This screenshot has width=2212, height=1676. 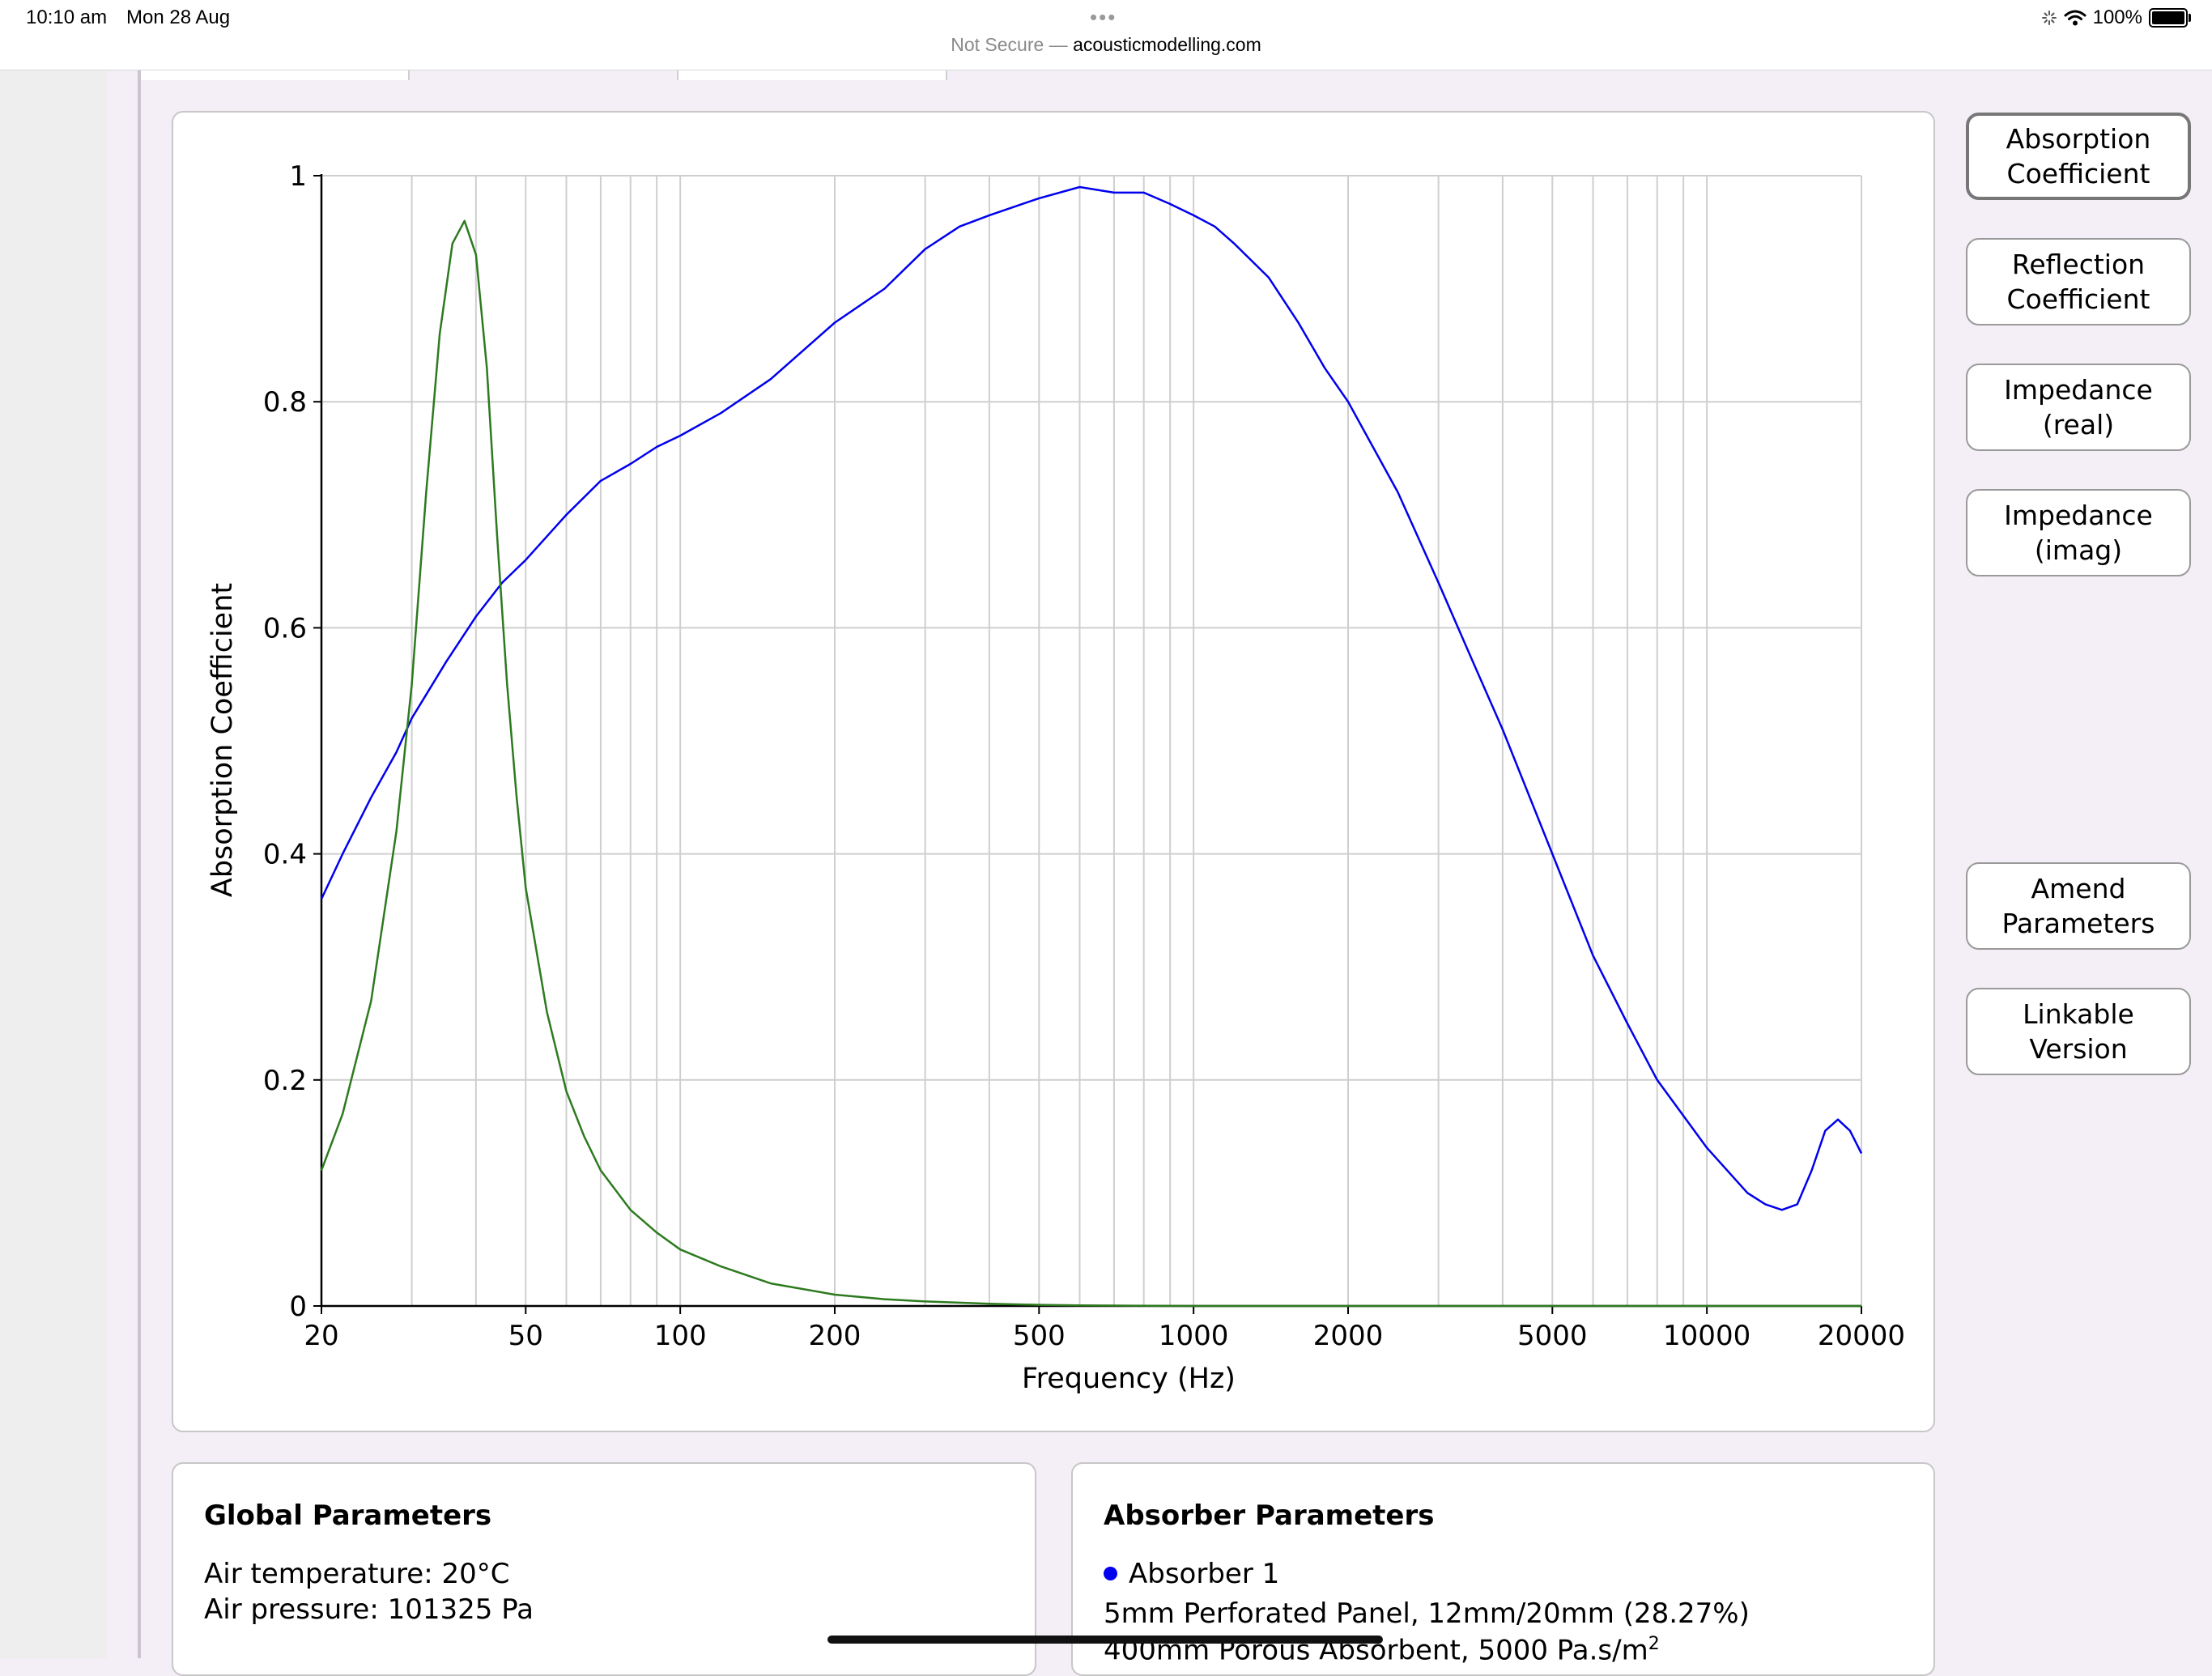 I want to click on address-bar: Not Secure — acousticmodelling.com, so click(x=1106, y=45).